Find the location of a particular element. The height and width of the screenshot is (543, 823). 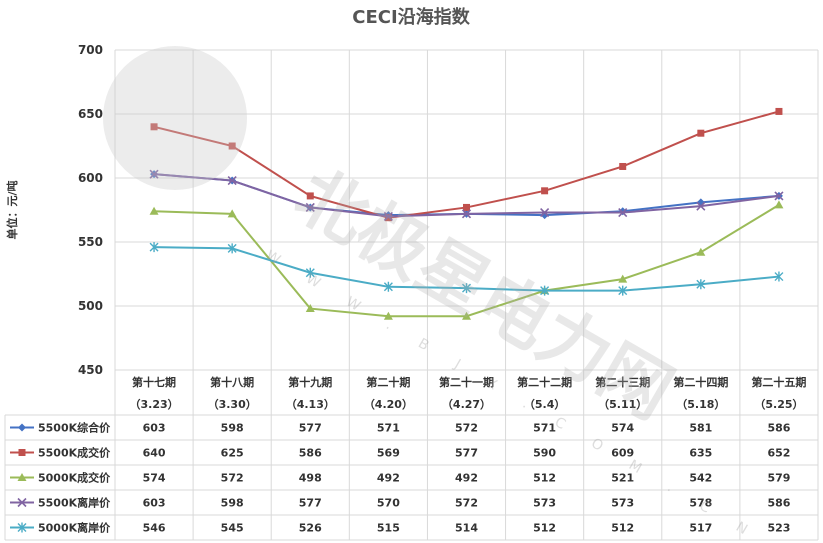

category-date-label: （4.13） is located at coordinates (310, 404).